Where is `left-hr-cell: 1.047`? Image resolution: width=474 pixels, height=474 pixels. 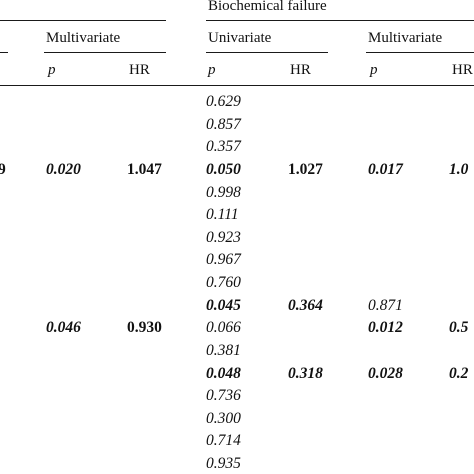 left-hr-cell: 1.047 is located at coordinates (144, 169).